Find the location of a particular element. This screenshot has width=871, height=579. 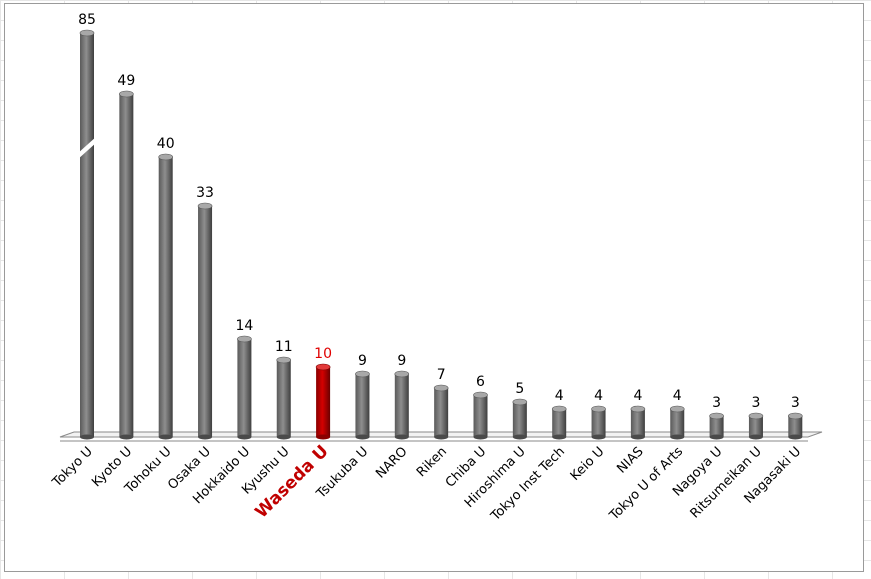

value-label: 5 is located at coordinates (519, 389).